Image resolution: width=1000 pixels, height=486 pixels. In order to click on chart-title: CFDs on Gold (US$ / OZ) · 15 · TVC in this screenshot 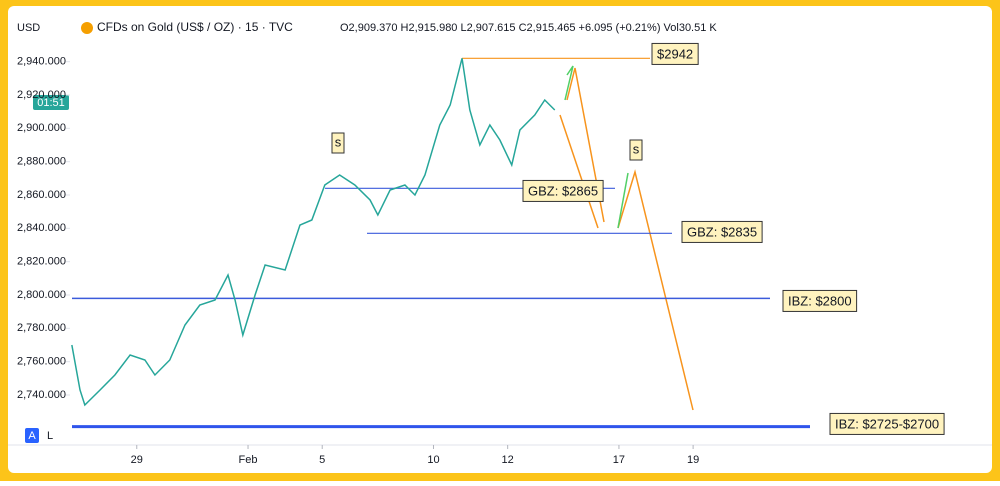, I will do `click(195, 27)`.